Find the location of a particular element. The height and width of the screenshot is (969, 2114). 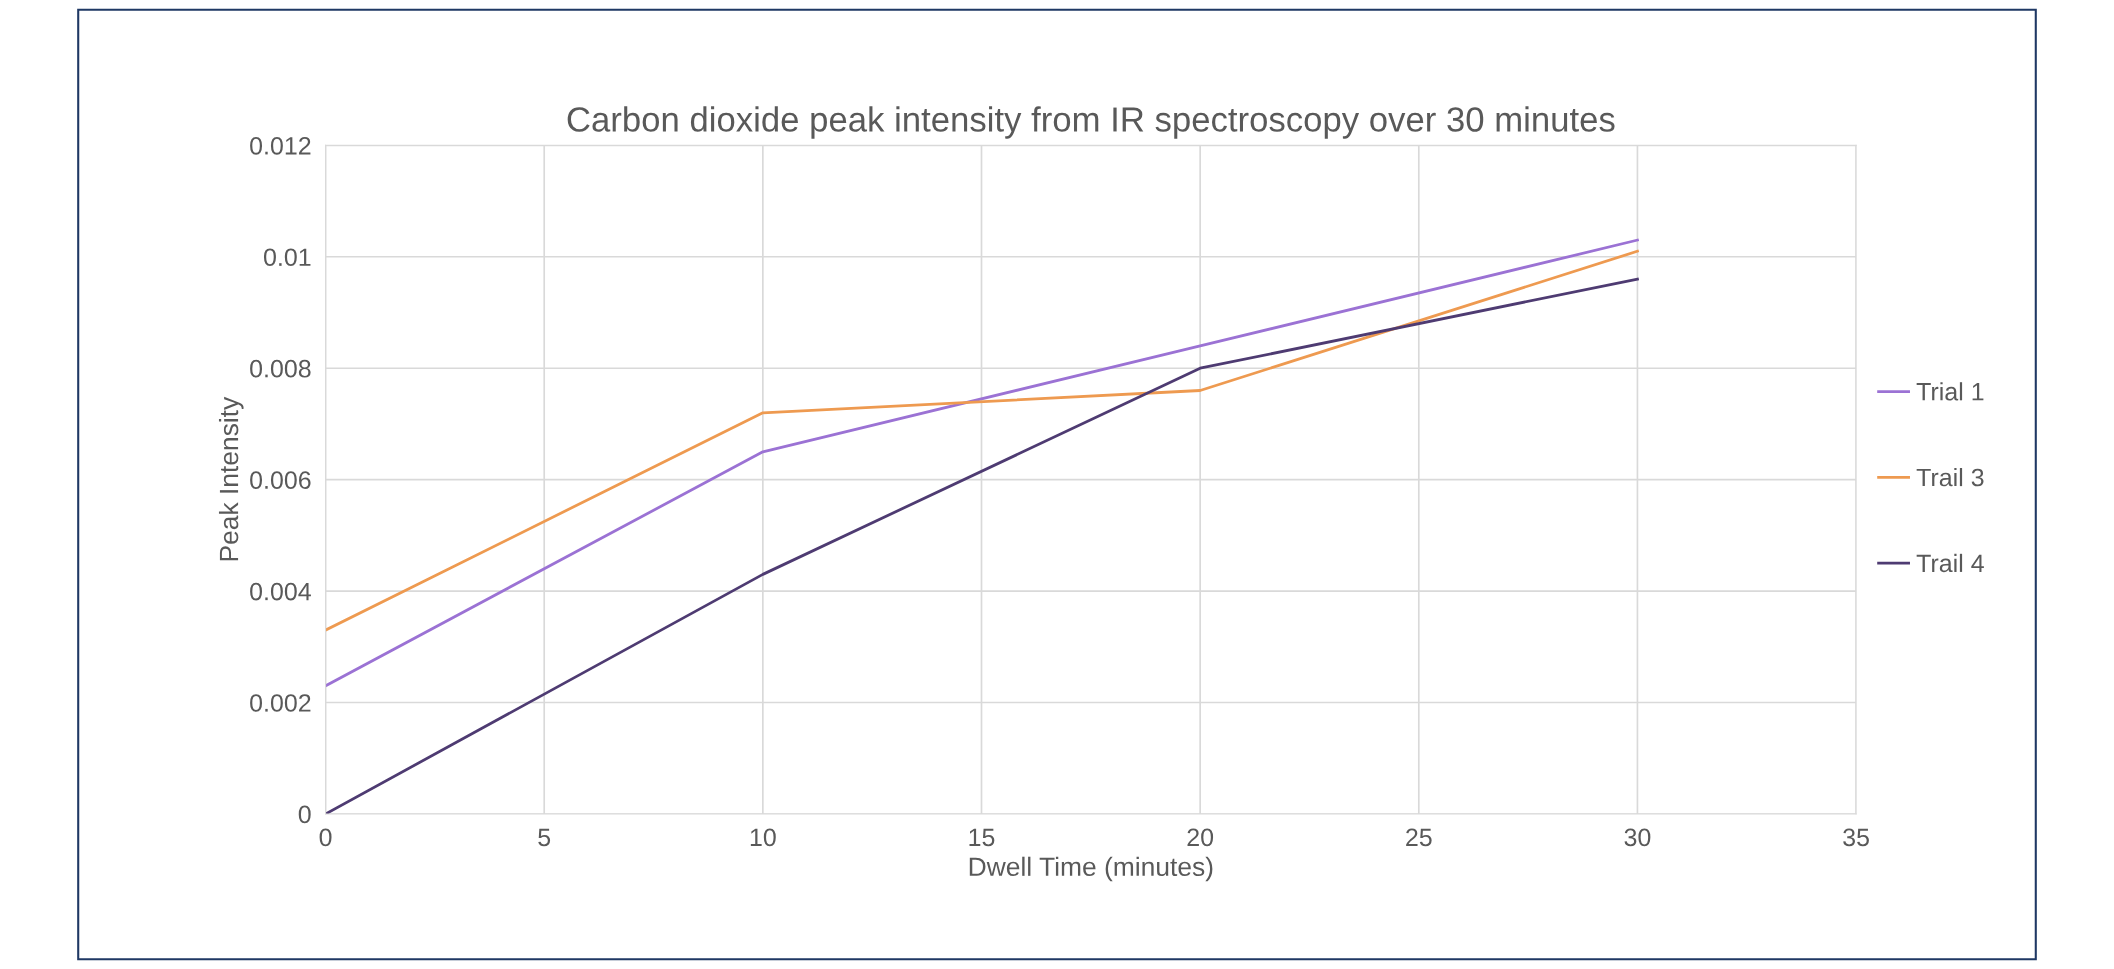

x-tick-label: 0 is located at coordinates (325, 837).